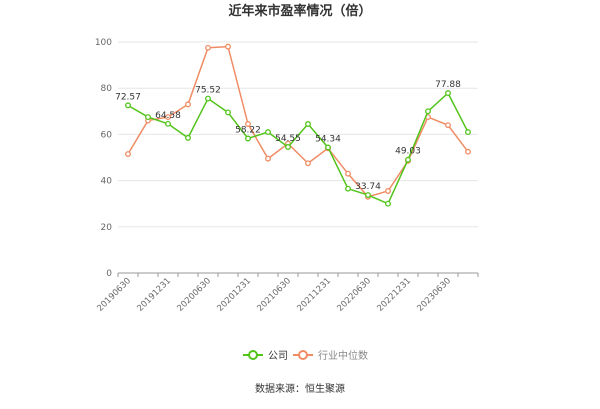 The width and height of the screenshot is (600, 409). What do you see at coordinates (128, 97) in the screenshot?
I see `data-label: 72.57` at bounding box center [128, 97].